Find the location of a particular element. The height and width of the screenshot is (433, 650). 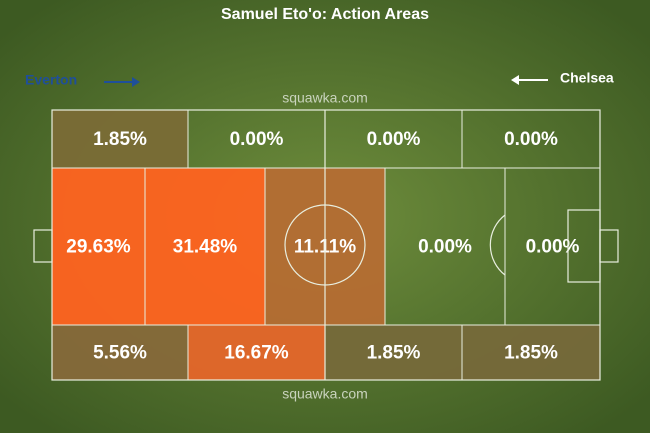

title: Samuel Eto'o: Action Areas is located at coordinates (325, 14).